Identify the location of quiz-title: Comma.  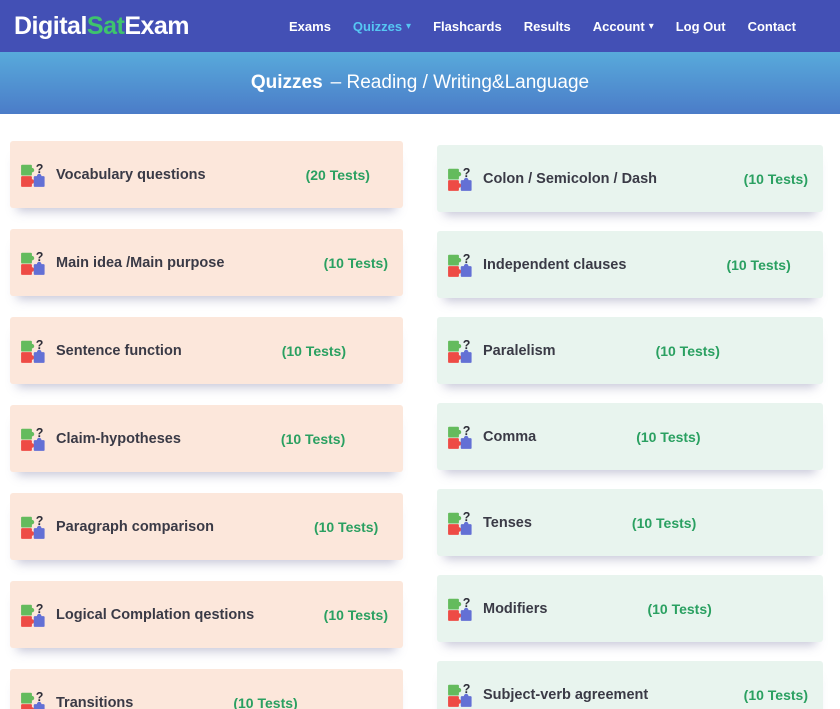
(510, 436).